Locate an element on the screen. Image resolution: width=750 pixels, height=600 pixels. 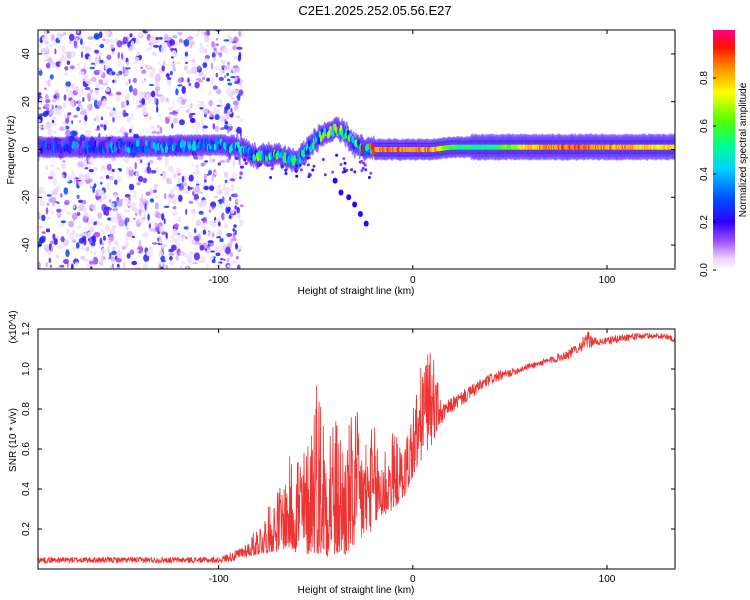
snr-y-tick-label: 0.4 is located at coordinates (26, 489).